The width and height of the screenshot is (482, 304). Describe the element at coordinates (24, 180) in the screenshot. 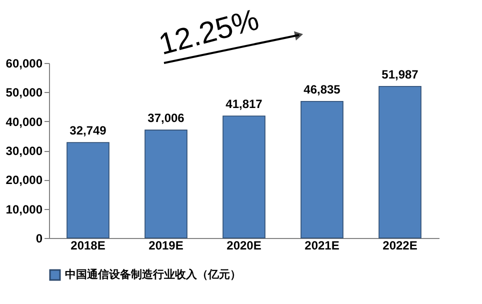

I see `y-tick-label: 20,000` at that location.